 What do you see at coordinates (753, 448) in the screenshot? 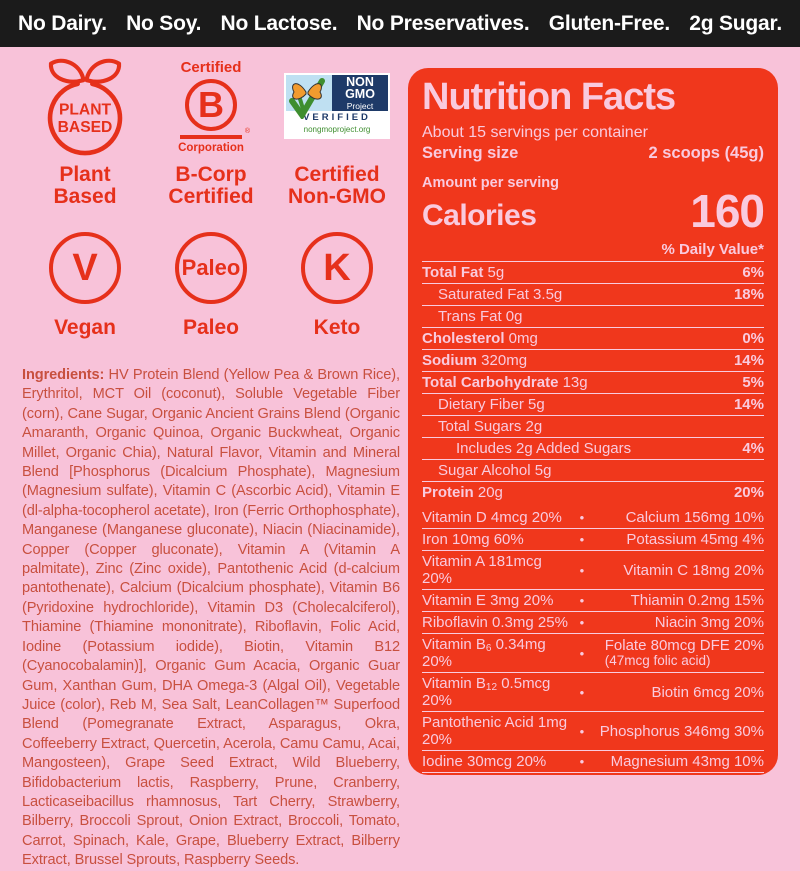
I see `nutrient-dv: 4%` at bounding box center [753, 448].